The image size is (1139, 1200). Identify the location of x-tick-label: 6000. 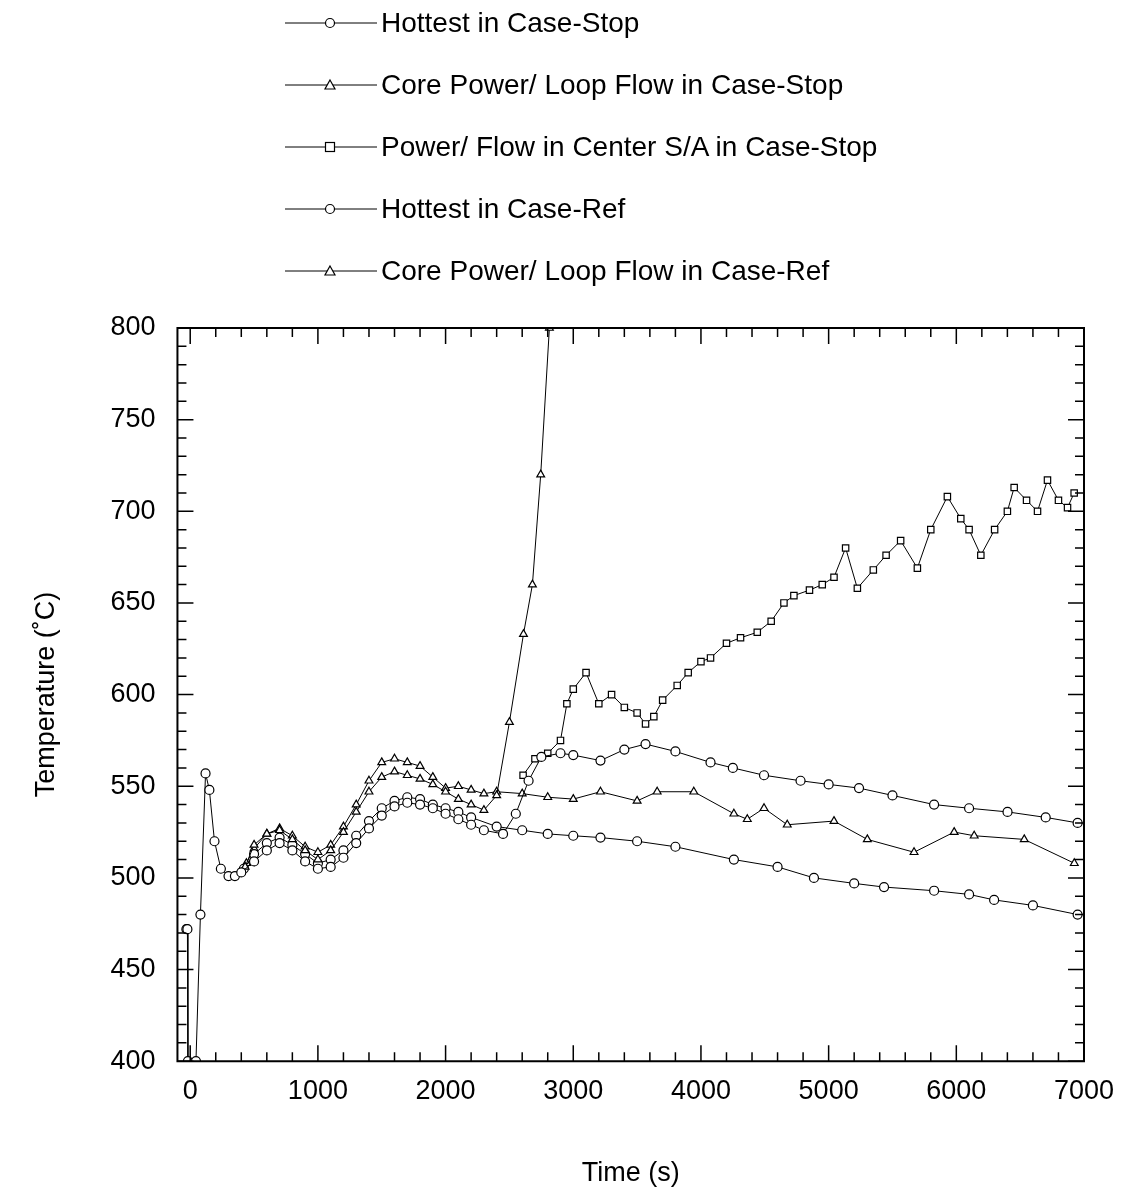
(956, 1089).